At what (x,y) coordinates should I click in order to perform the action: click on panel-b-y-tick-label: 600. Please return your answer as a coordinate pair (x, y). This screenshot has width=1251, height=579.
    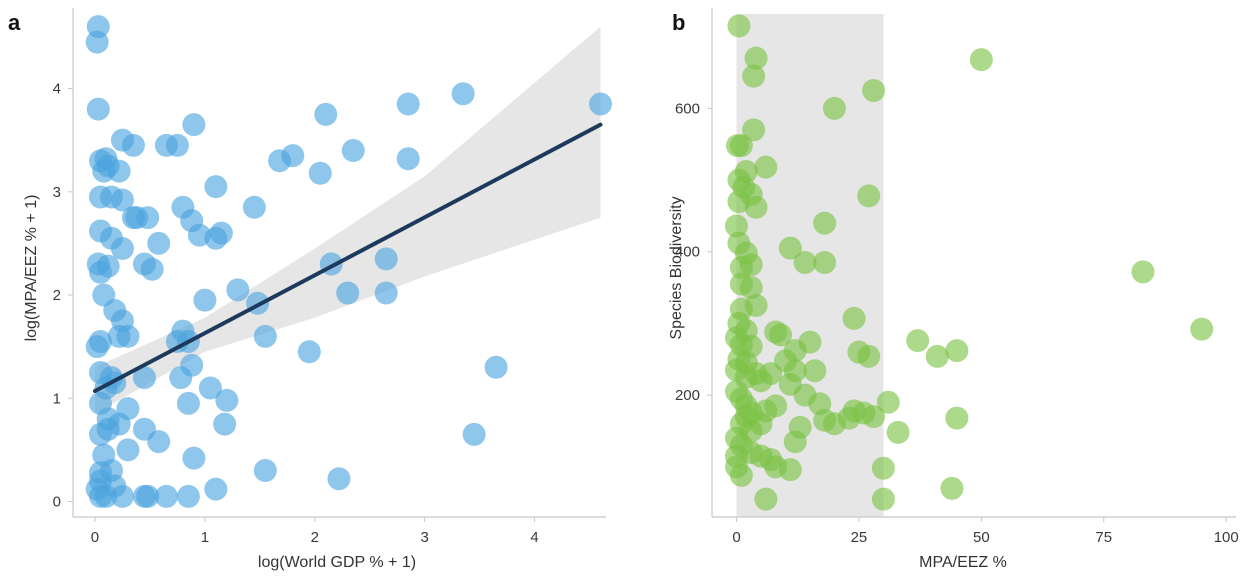
    Looking at the image, I should click on (687, 108).